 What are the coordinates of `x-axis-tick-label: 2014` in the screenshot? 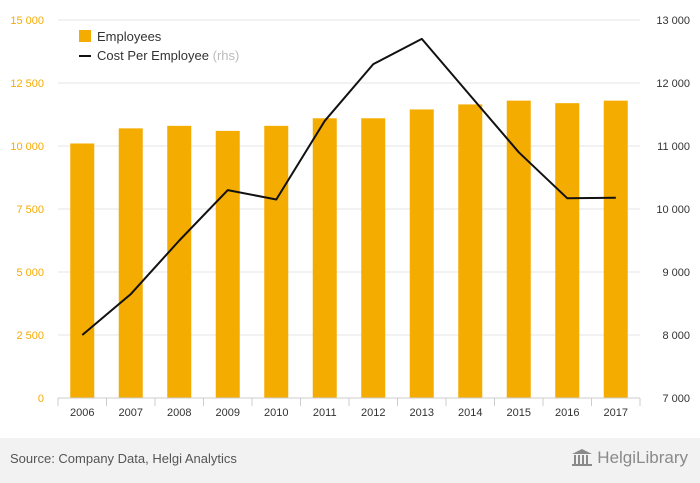 It's located at (470, 413).